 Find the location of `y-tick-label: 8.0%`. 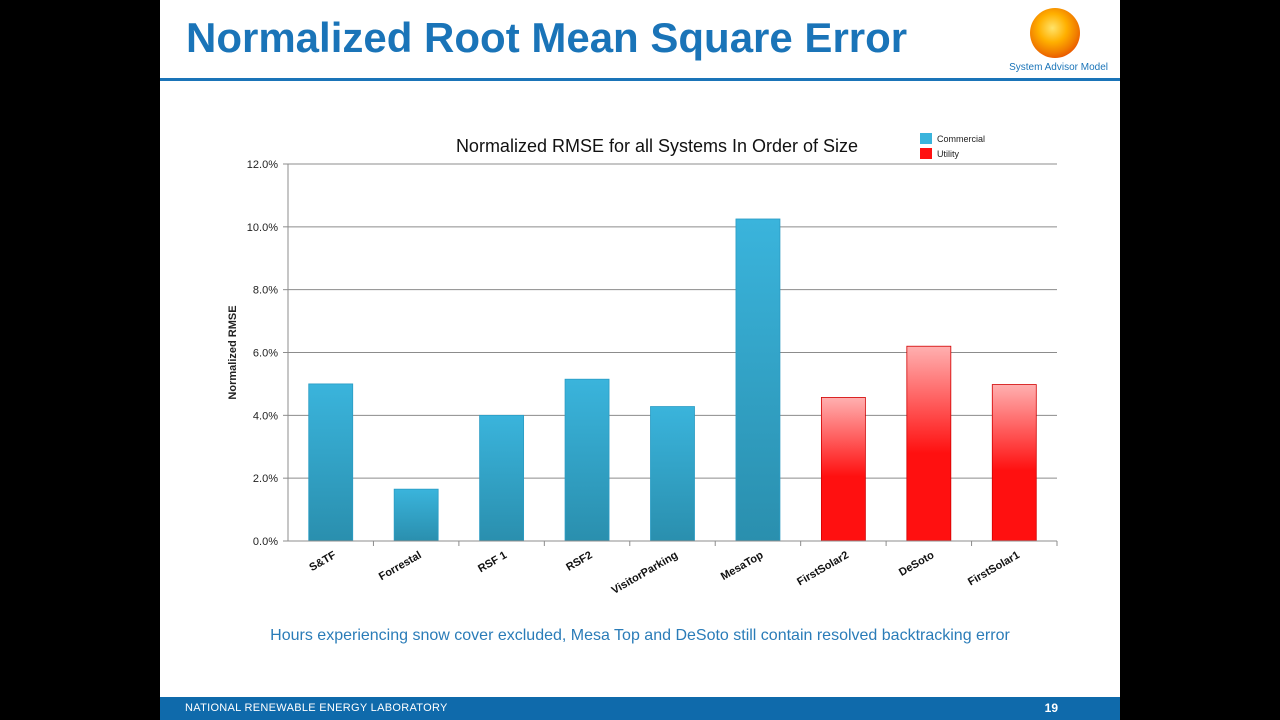

y-tick-label: 8.0% is located at coordinates (265, 291).